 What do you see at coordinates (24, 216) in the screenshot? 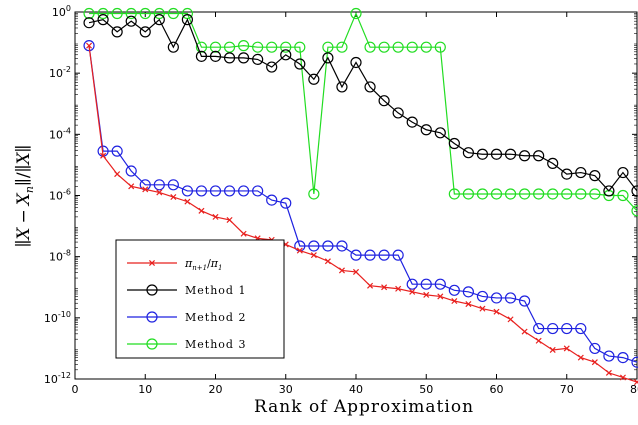
I see `ylabel-minus: −` at bounding box center [24, 216].